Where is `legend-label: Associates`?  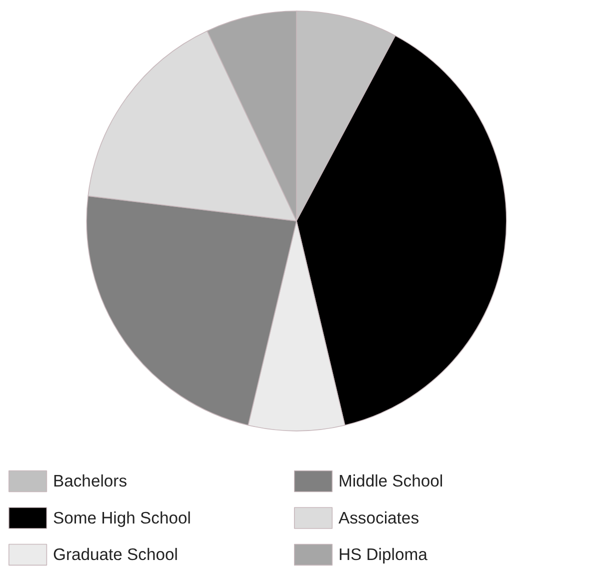
legend-label: Associates is located at coordinates (379, 518).